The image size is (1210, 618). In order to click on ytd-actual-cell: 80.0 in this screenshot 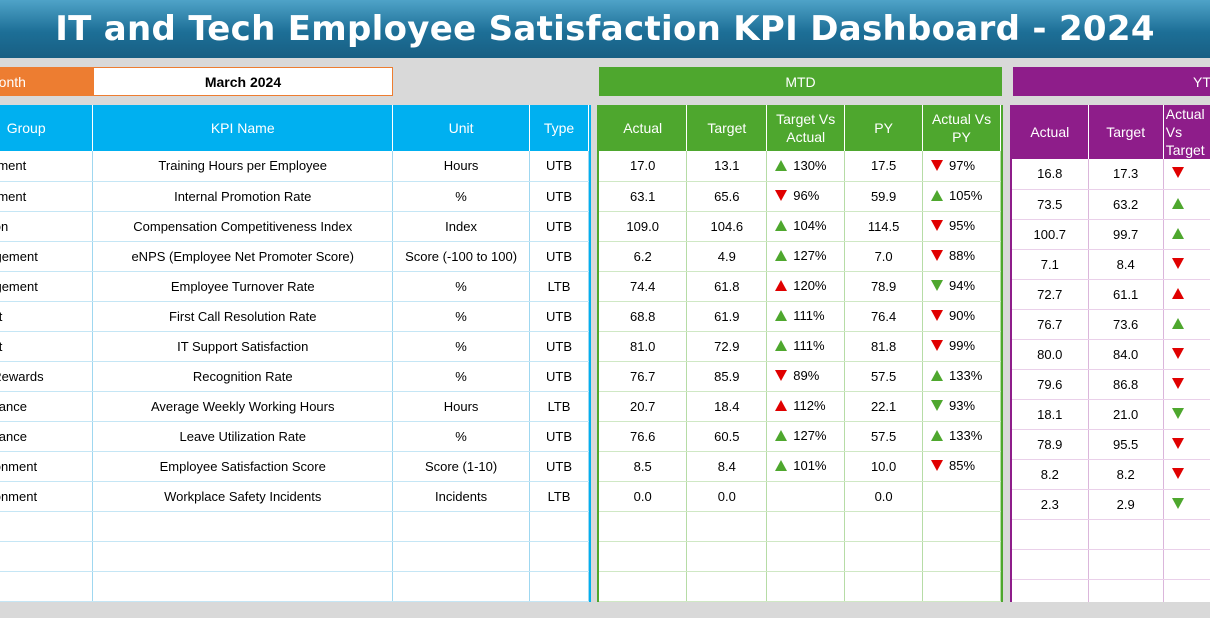, I will do `click(1050, 354)`.